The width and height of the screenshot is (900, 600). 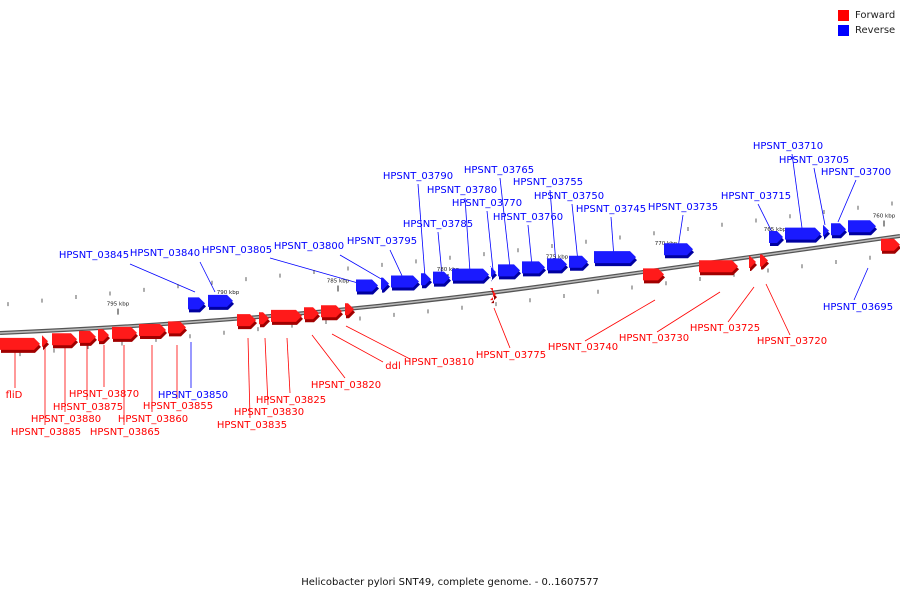 I want to click on legend-forward-label: Forward, so click(x=875, y=15).